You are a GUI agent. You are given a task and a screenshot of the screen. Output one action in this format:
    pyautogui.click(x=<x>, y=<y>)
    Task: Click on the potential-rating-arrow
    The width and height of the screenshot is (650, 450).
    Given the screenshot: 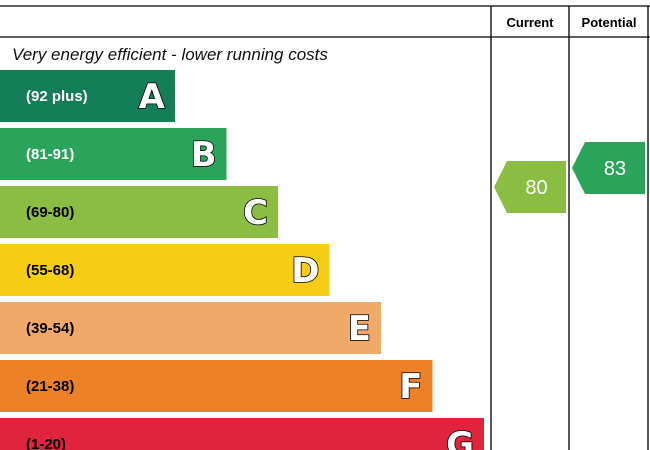 What is the action you would take?
    pyautogui.click(x=608, y=168)
    